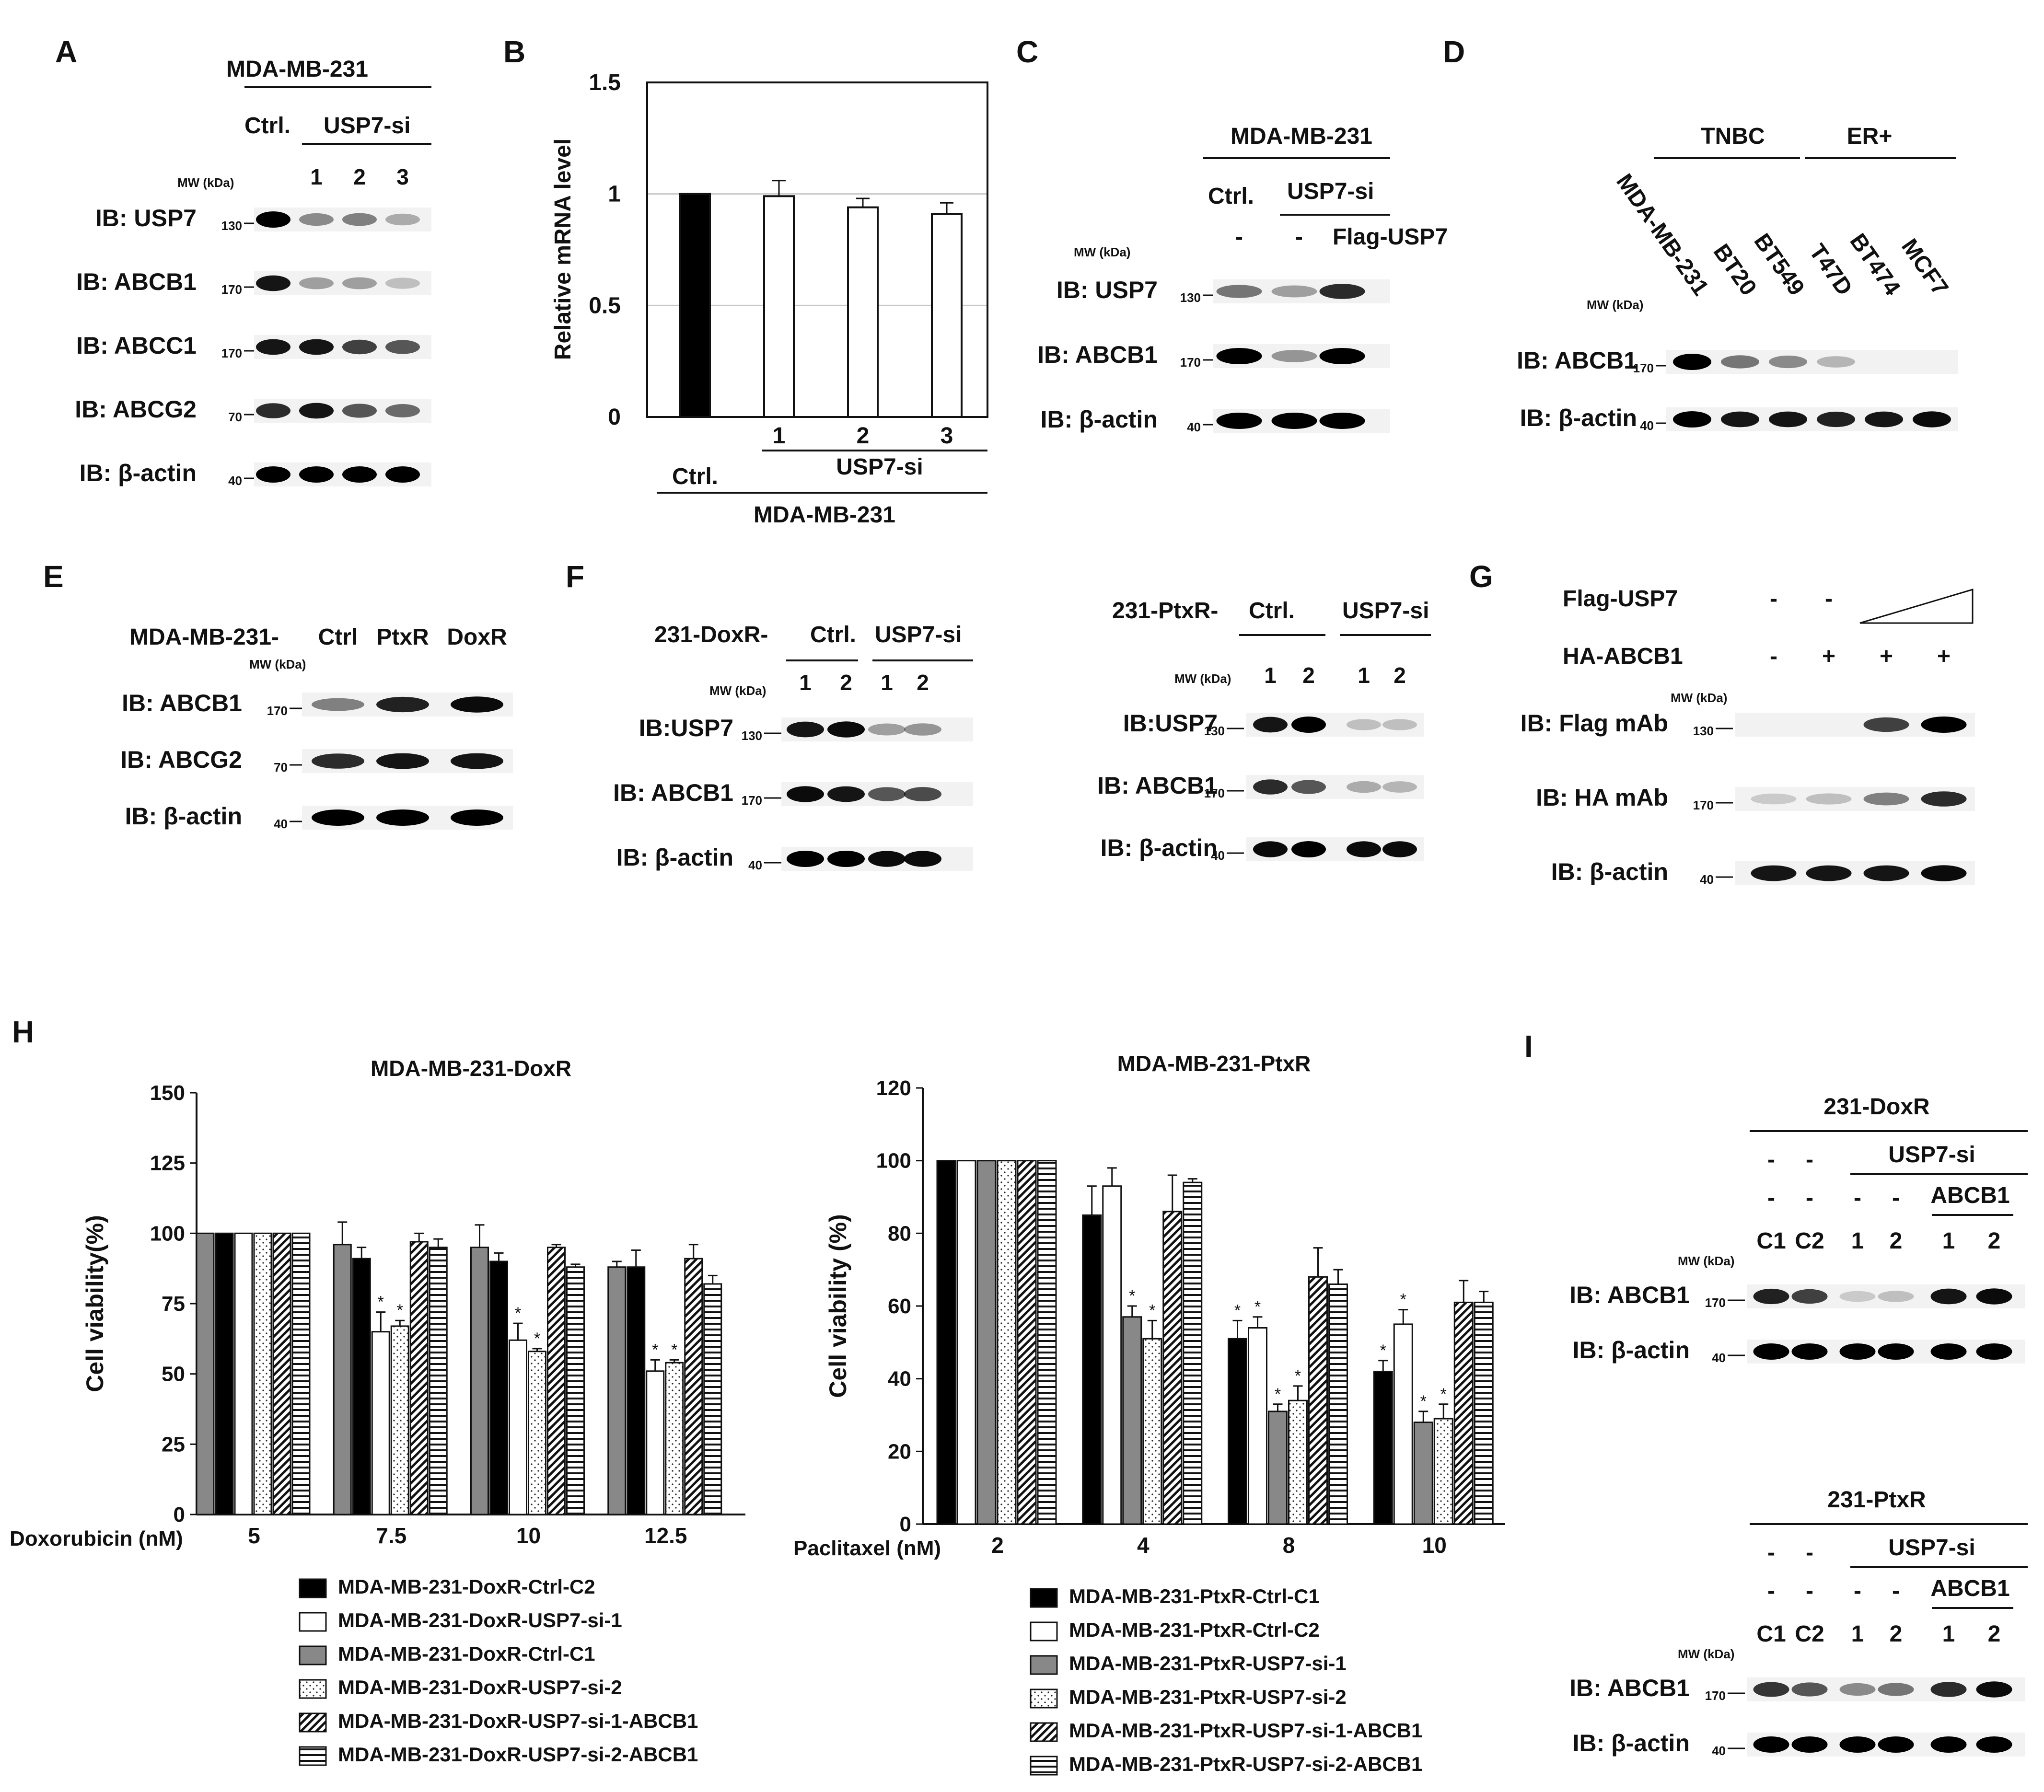 The image size is (2044, 1792). I want to click on legend-item: MDA-MB-231-PtxR-USP7-si-1-ABCB1, so click(1226, 1730).